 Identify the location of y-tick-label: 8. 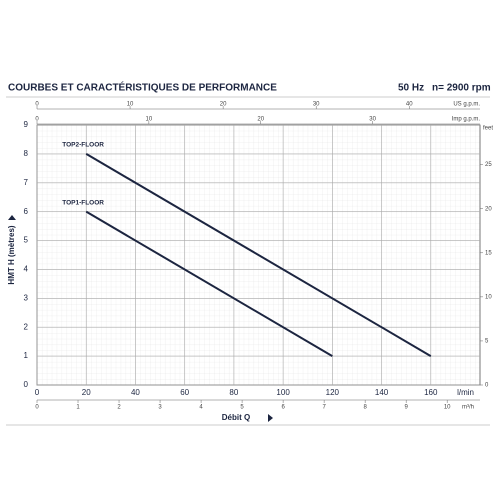
(26, 153).